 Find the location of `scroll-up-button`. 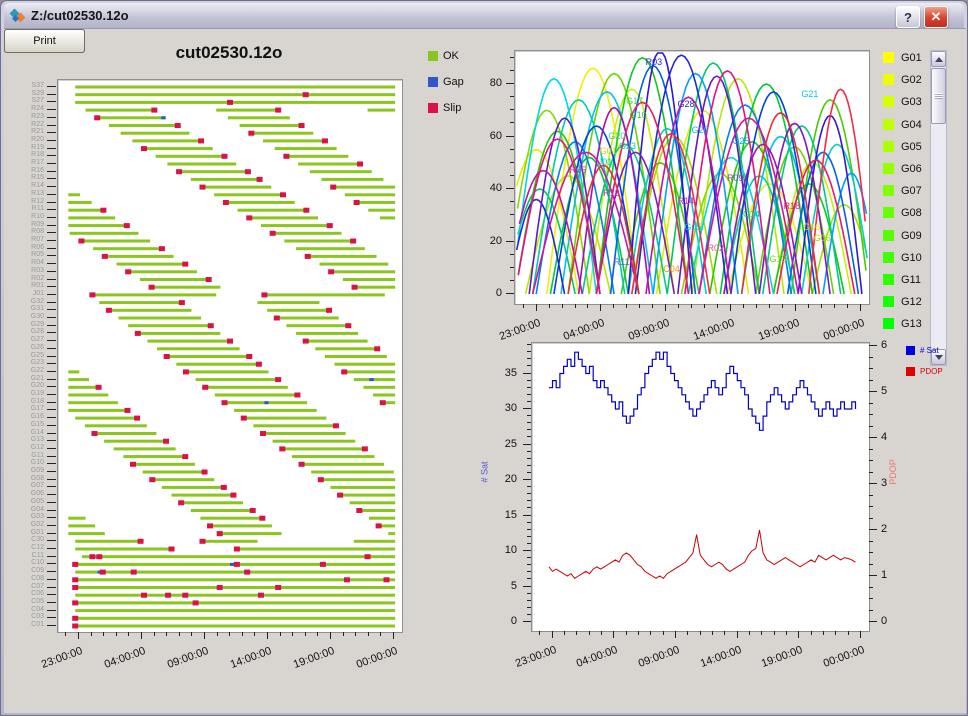

scroll-up-button is located at coordinates (938, 59).